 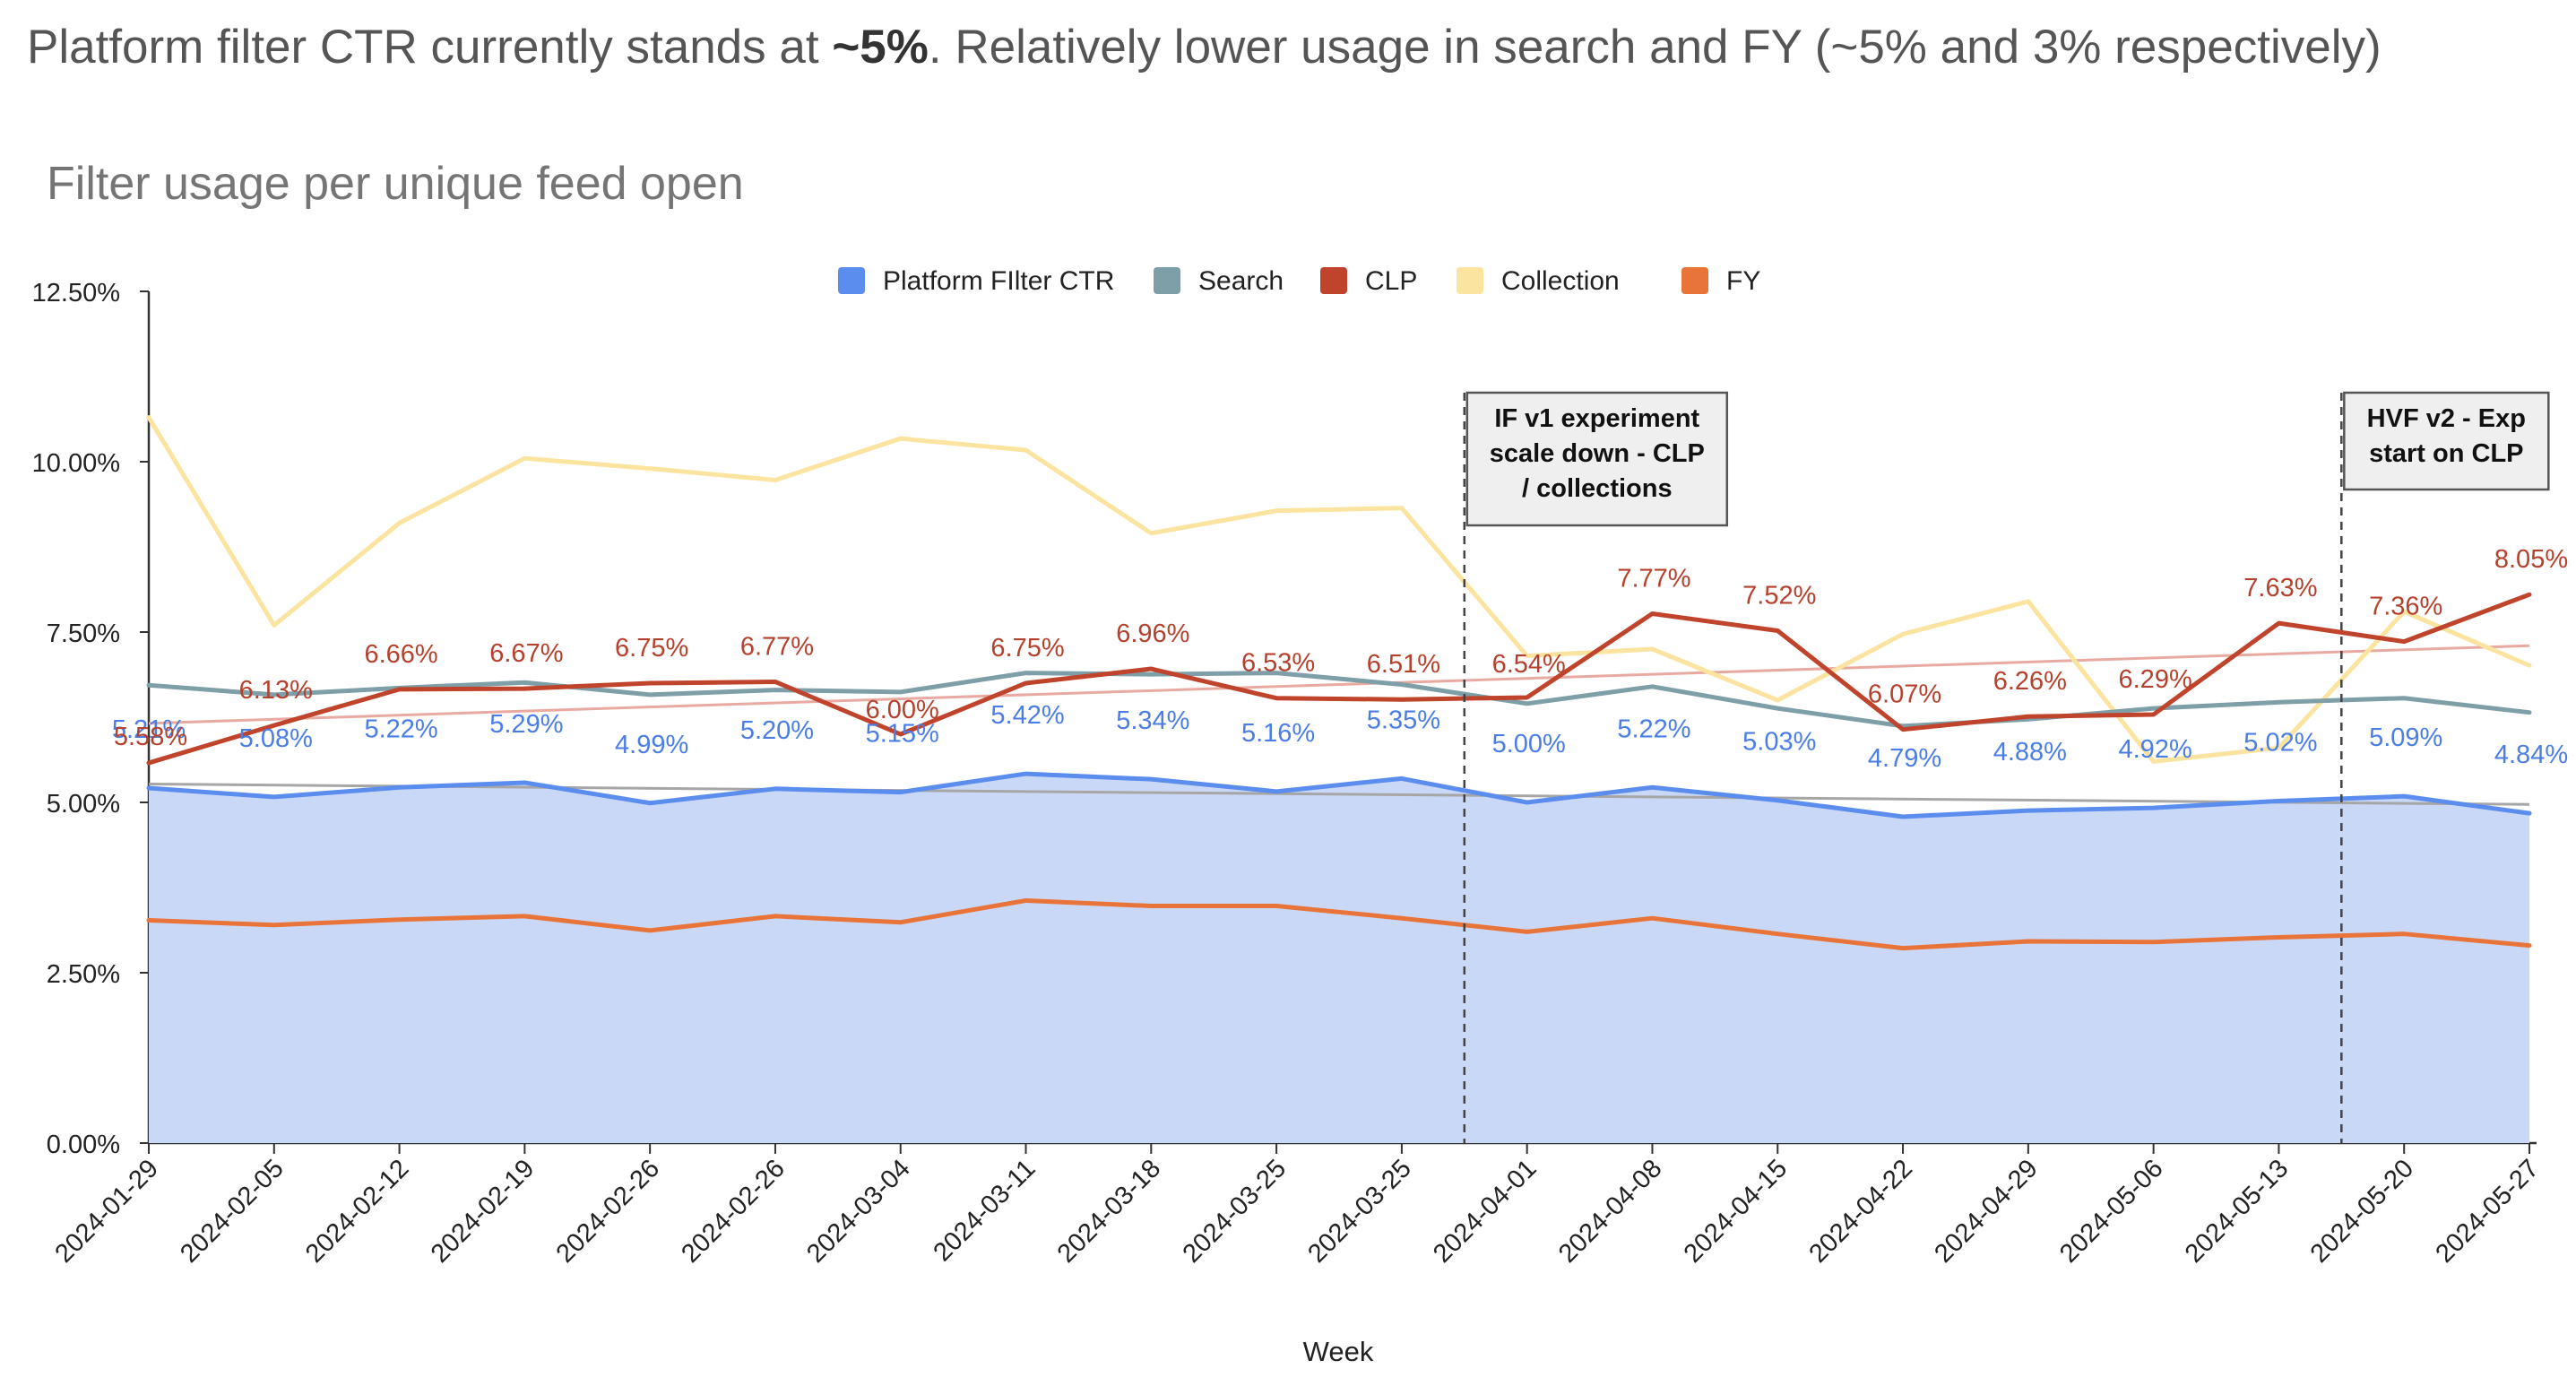 What do you see at coordinates (2531, 755) in the screenshot?
I see `platform-data-label: 4.84%` at bounding box center [2531, 755].